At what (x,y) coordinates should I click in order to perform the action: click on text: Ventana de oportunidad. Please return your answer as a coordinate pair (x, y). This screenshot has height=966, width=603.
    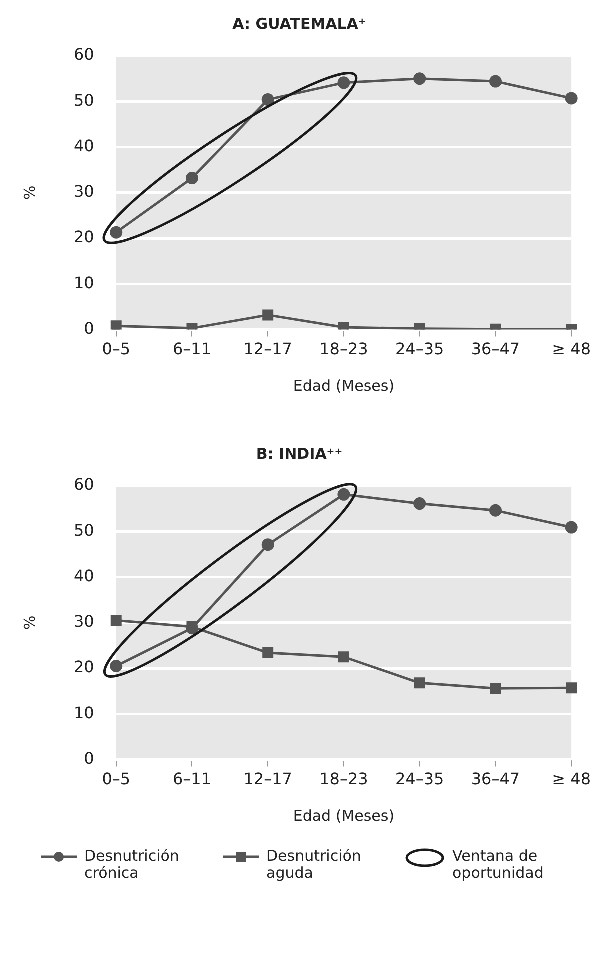
    Looking at the image, I should click on (498, 864).